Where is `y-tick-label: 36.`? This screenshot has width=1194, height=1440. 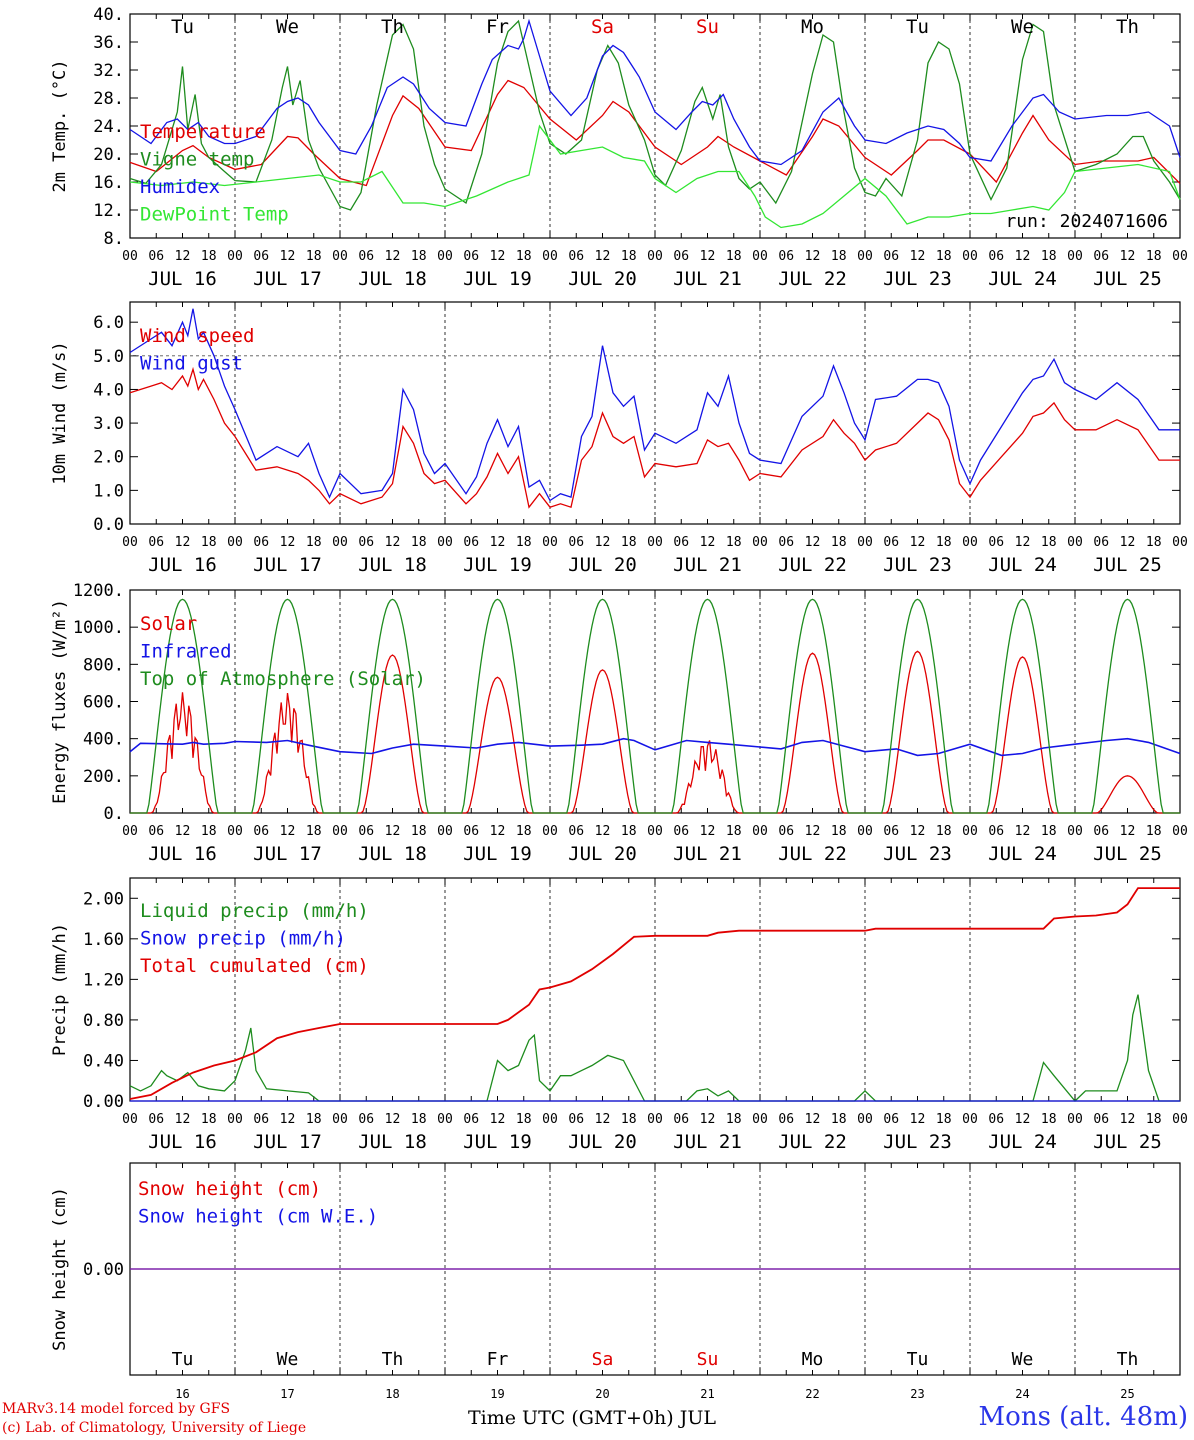 y-tick-label: 36. is located at coordinates (108, 43).